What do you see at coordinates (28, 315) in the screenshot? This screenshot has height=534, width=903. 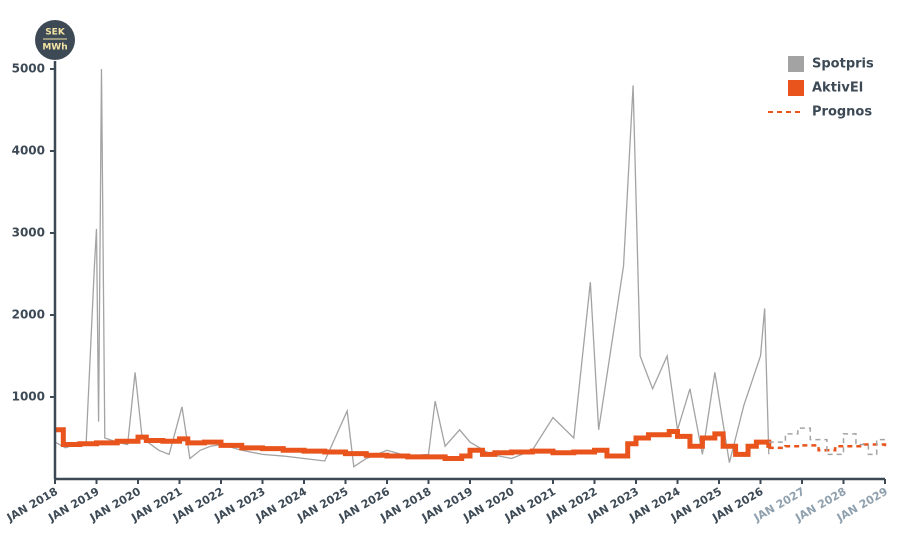 I see `y-tick-label: 2000` at bounding box center [28, 315].